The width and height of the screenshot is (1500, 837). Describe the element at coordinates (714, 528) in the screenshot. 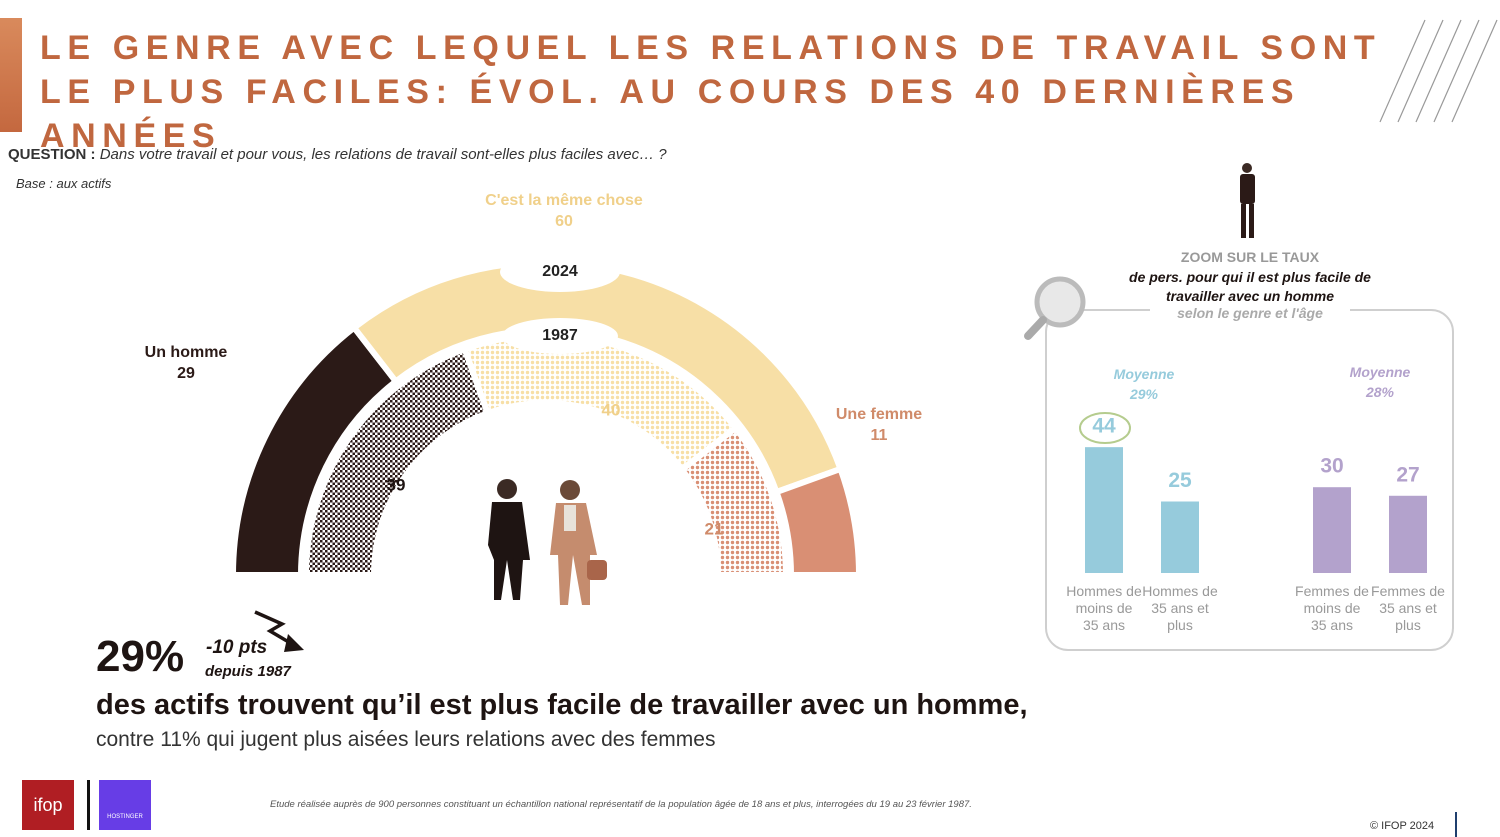

I see `value-label: 21` at that location.